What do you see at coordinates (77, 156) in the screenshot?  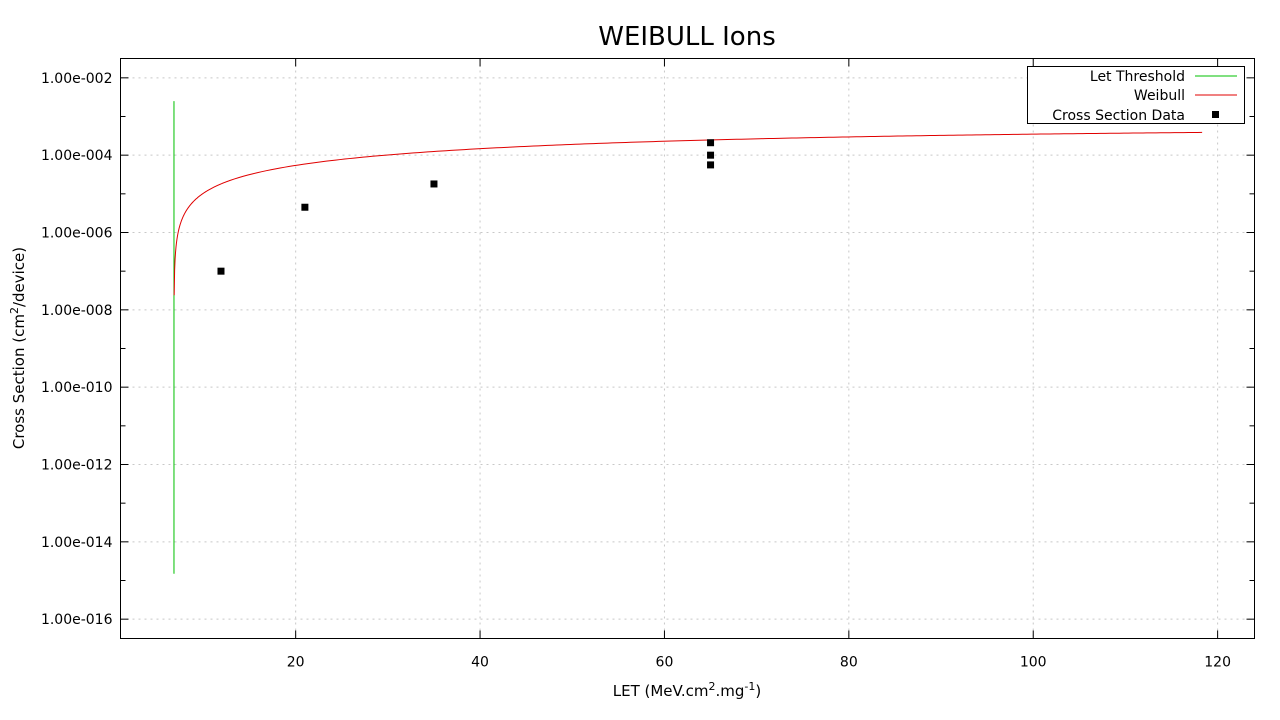 I see `y-tick-label: 1.00e-004` at bounding box center [77, 156].